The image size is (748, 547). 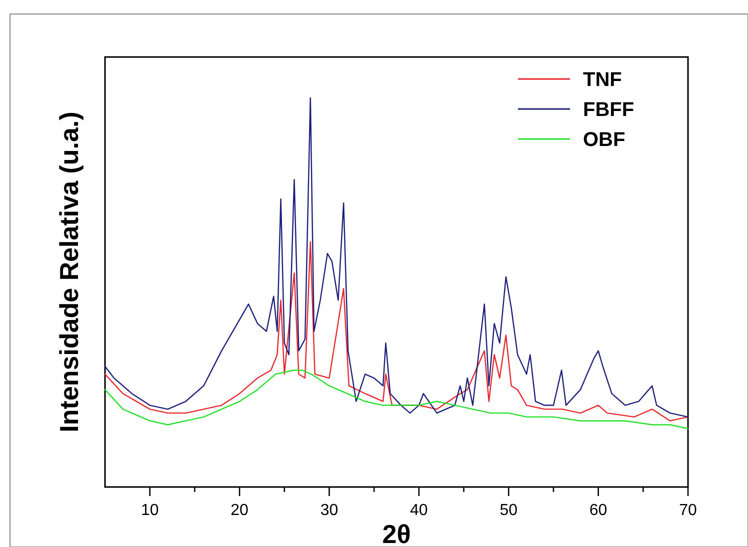 What do you see at coordinates (239, 510) in the screenshot?
I see `x-tick-label: 20` at bounding box center [239, 510].